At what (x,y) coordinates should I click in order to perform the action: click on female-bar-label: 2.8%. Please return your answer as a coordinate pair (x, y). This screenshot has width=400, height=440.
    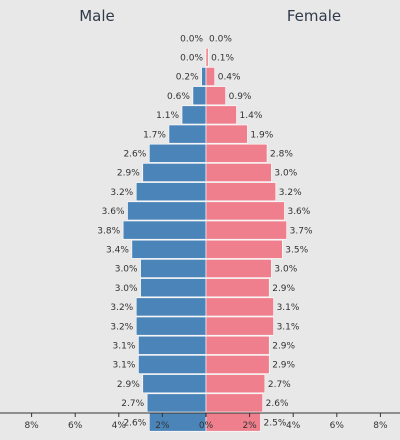
    Looking at the image, I should click on (281, 155).